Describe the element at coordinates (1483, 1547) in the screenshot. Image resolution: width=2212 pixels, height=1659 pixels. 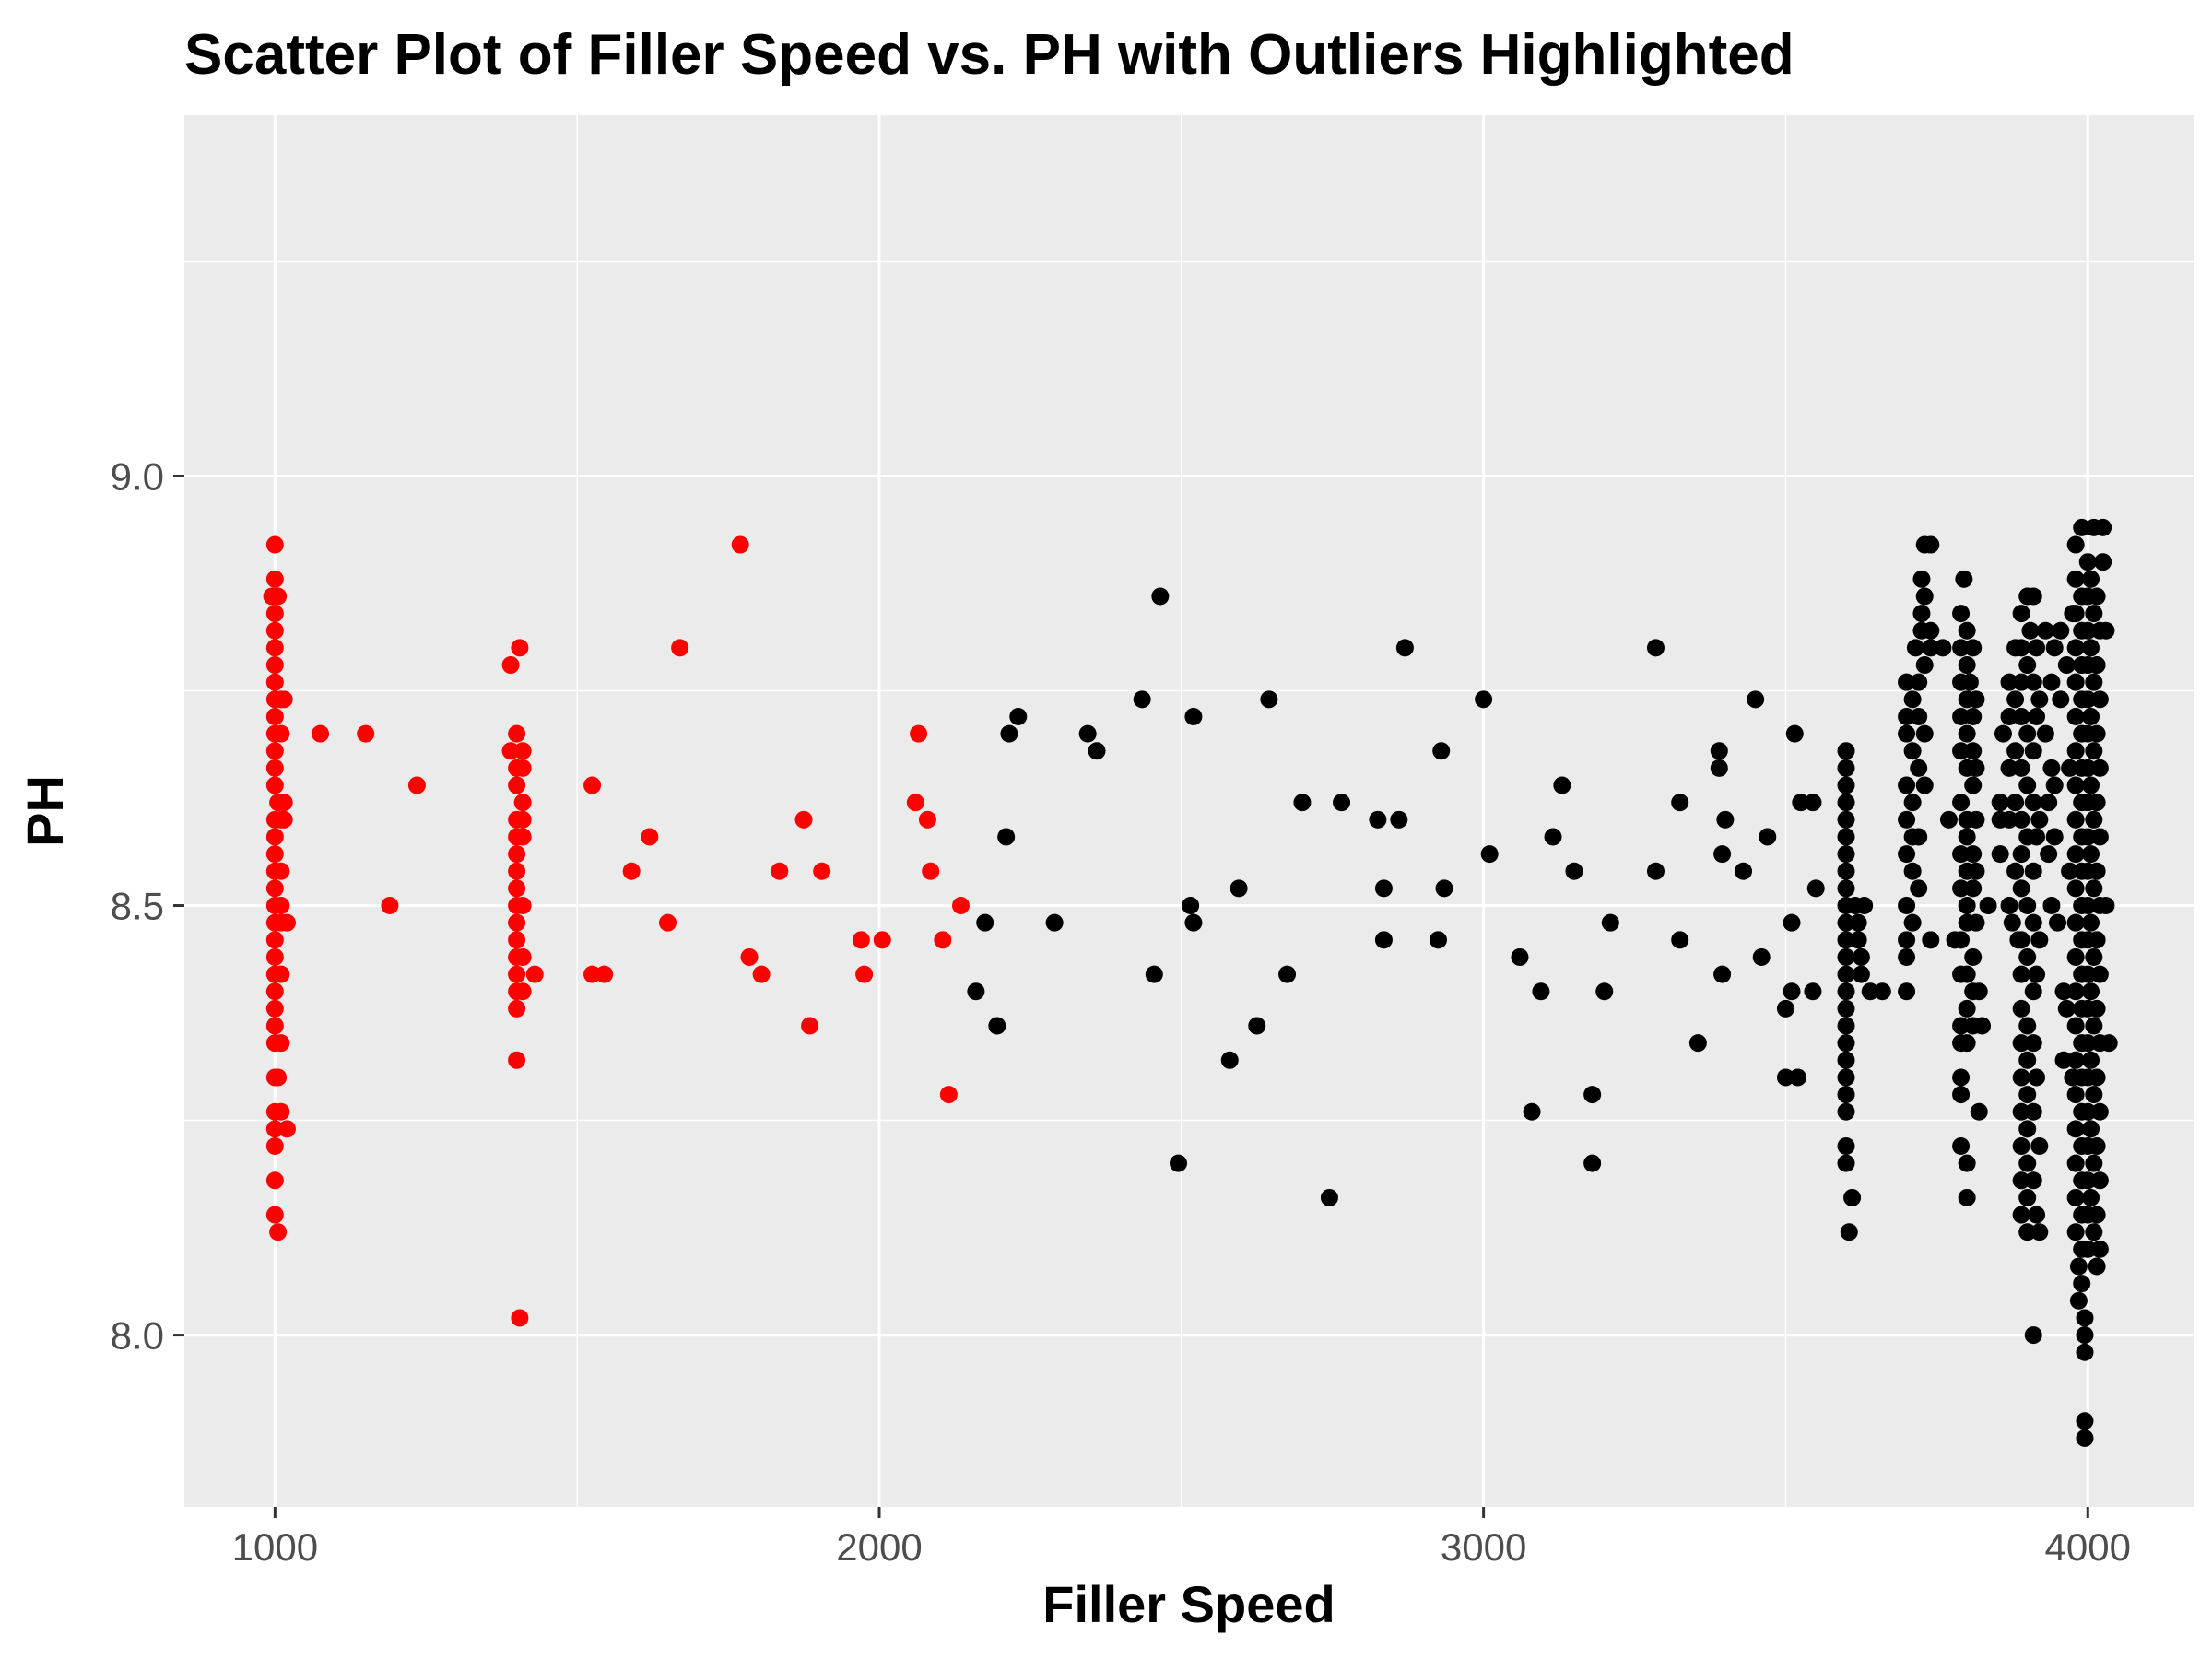
I see `x-tick-label: 3000` at that location.